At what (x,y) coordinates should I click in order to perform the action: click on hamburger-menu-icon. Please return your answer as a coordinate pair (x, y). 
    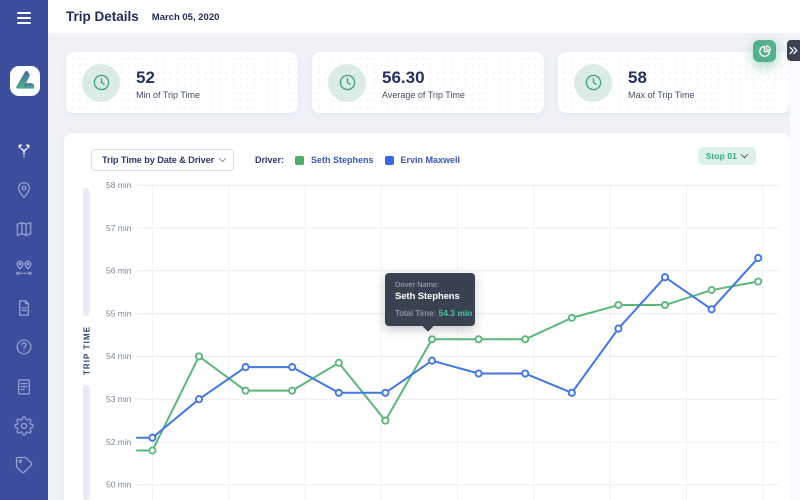
    Looking at the image, I should click on (24, 19).